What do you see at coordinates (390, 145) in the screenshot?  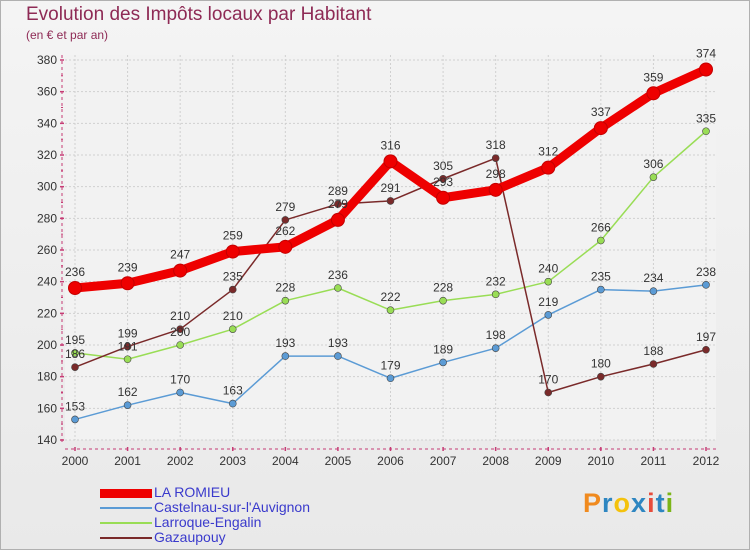 I see `data-label-la-romieu: 316` at bounding box center [390, 145].